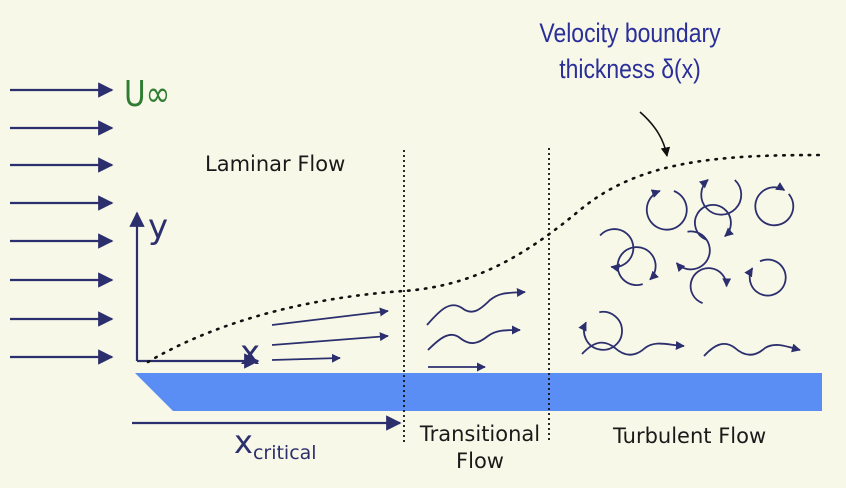 The height and width of the screenshot is (488, 846). I want to click on transitional-line-2: Flow, so click(480, 461).